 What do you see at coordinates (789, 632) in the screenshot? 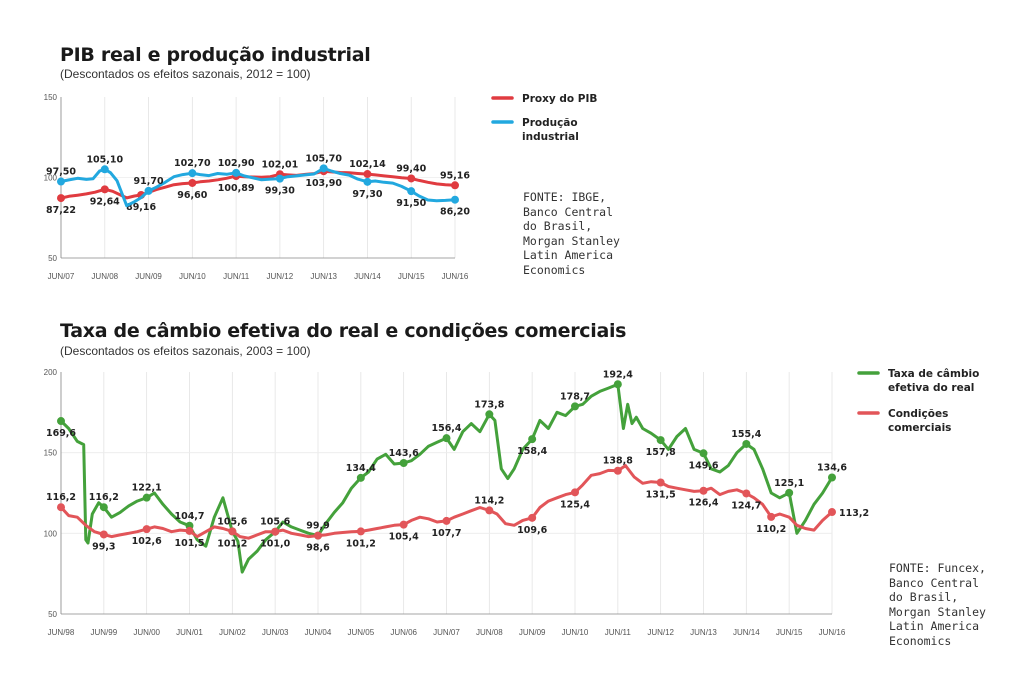
I see `chart2-xtick-label: JUN/15` at bounding box center [789, 632].